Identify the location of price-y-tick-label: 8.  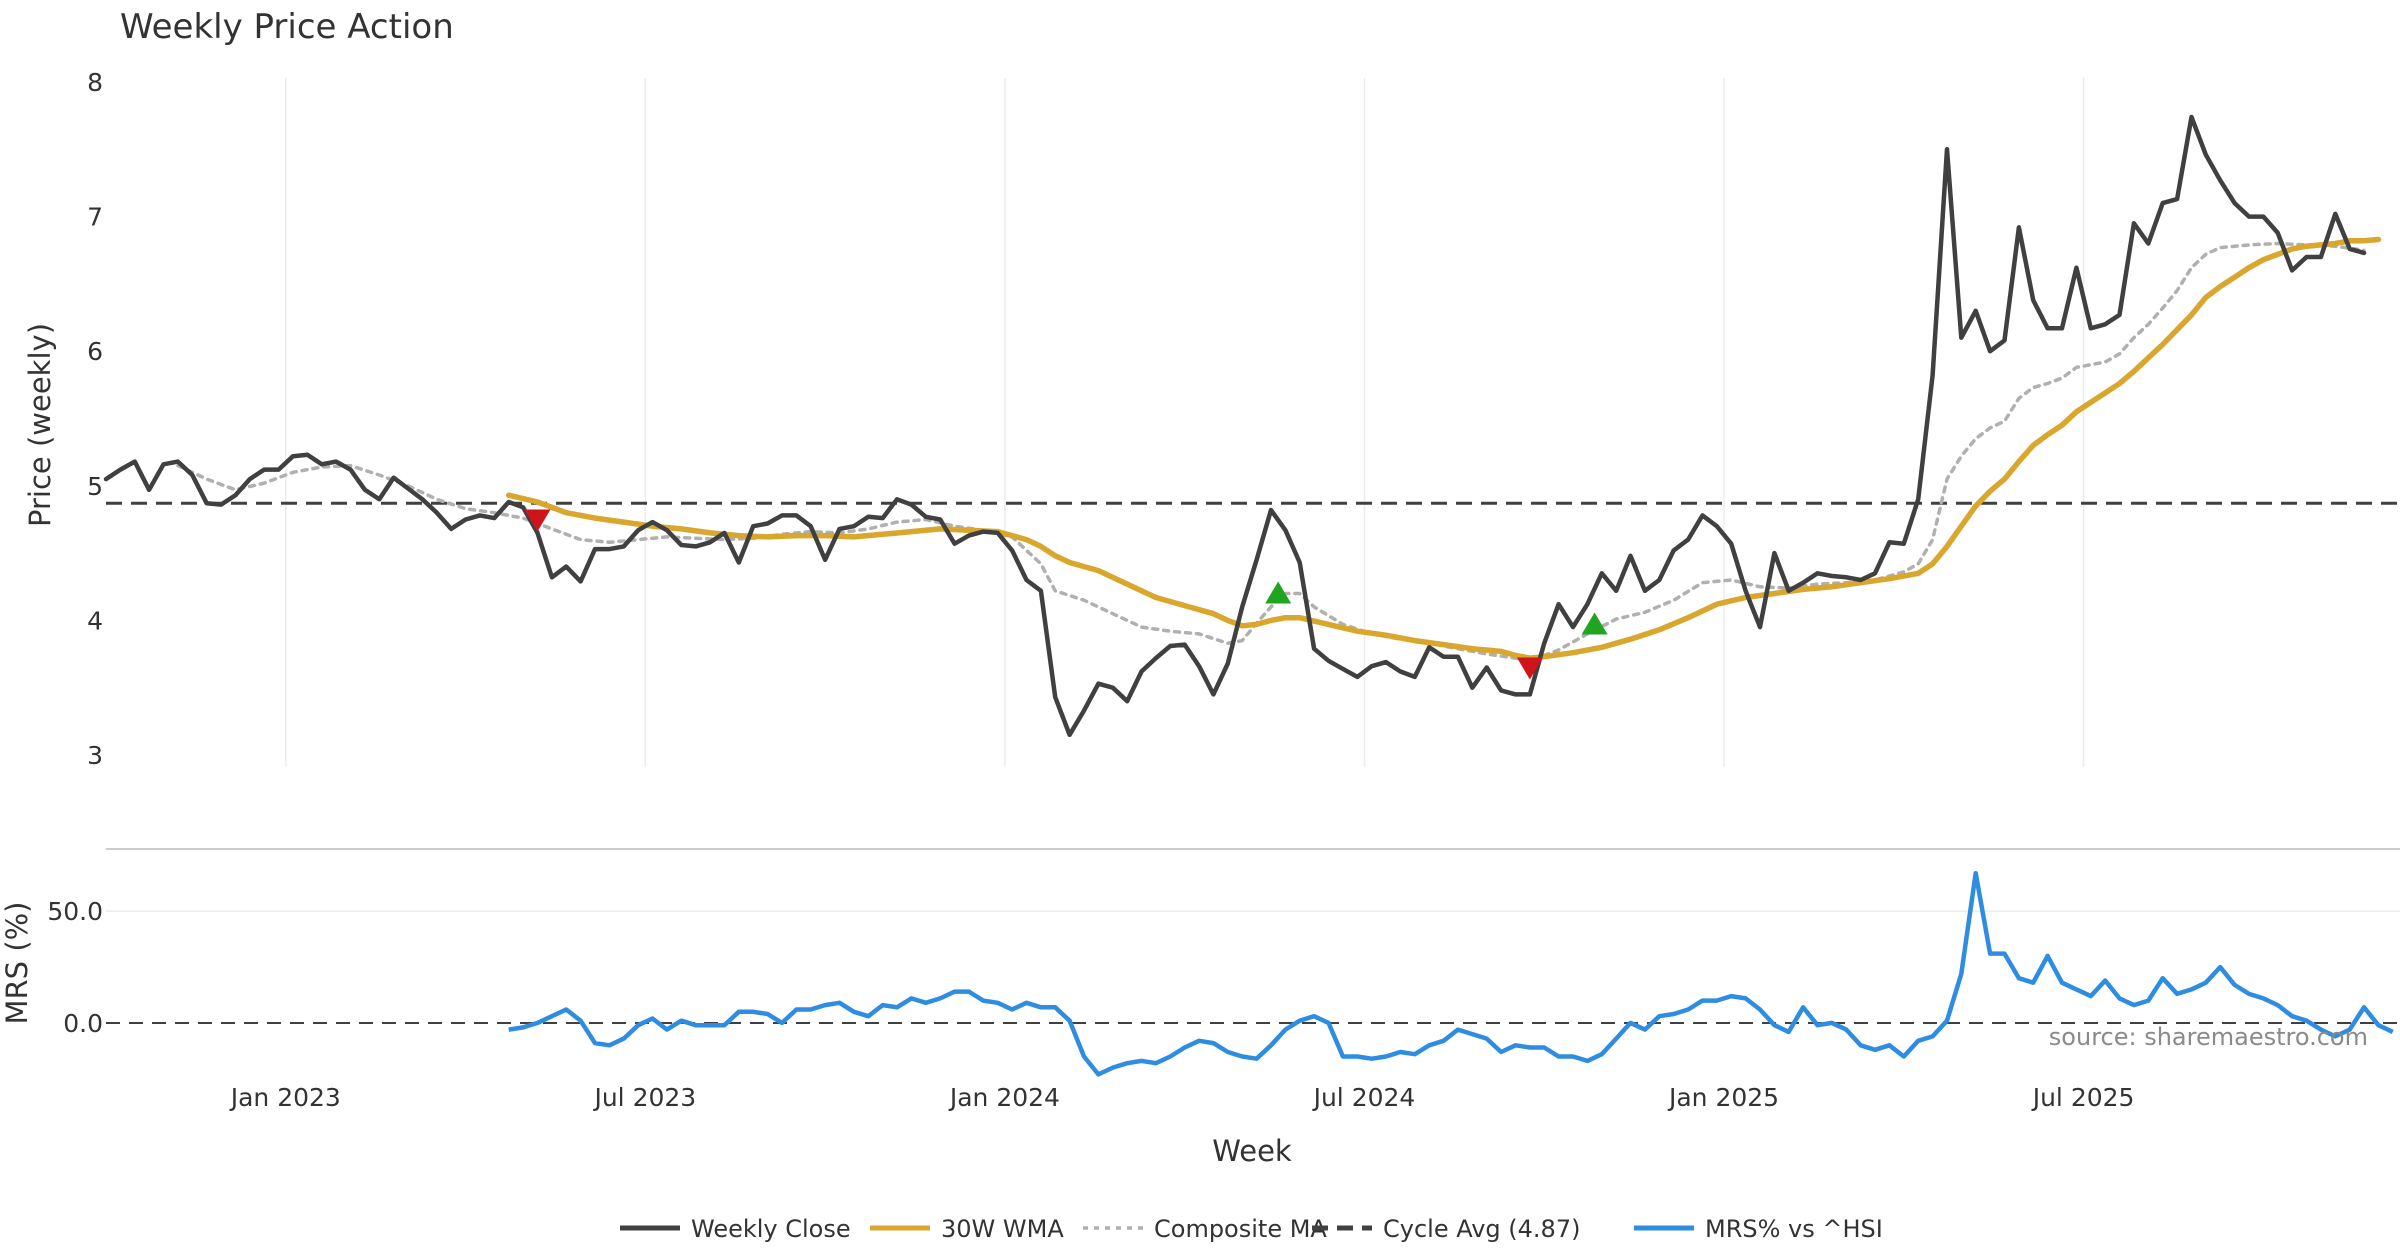
(95, 82).